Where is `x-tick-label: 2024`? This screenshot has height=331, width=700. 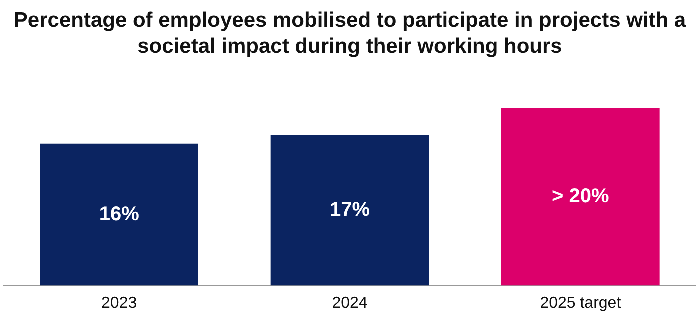
x-tick-label: 2024 is located at coordinates (350, 303).